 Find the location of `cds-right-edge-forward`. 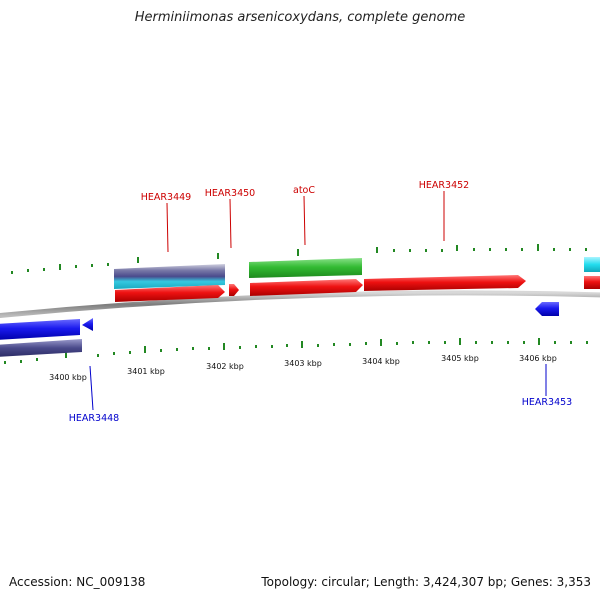

cds-right-edge-forward is located at coordinates (592, 282).